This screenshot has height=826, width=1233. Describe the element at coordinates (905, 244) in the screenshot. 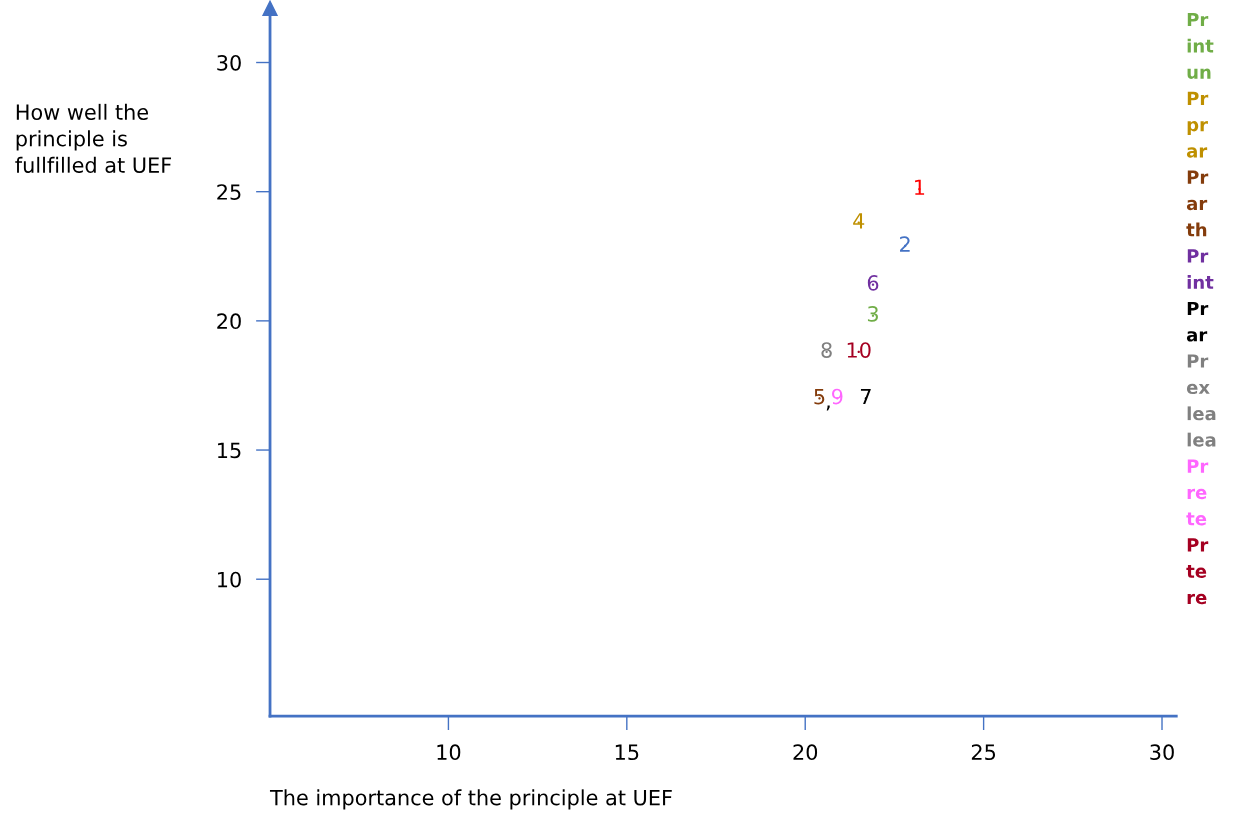

I see `series-label: 2` at that location.